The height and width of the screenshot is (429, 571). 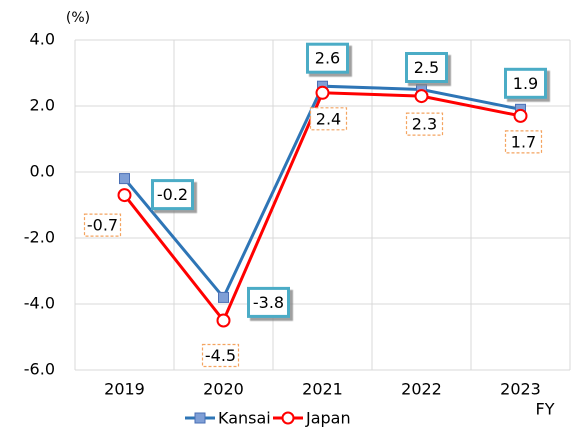 I want to click on x-axis-label: FY, so click(x=545, y=409).